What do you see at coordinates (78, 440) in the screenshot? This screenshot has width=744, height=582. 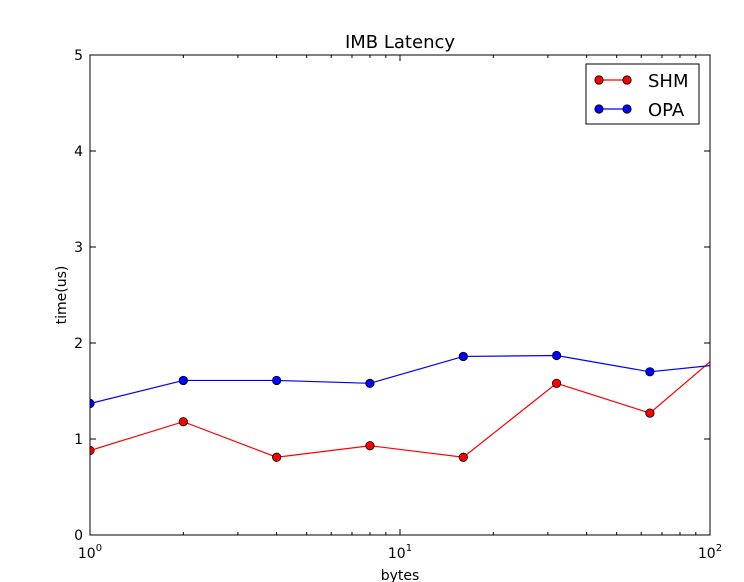 I see `y-tick-label: 1` at bounding box center [78, 440].